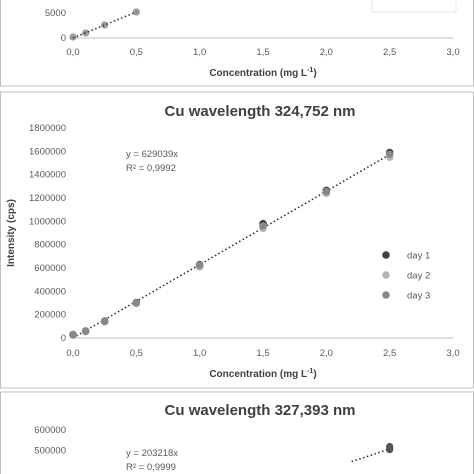 Image resolution: width=474 pixels, height=474 pixels. What do you see at coordinates (50, 245) in the screenshot?
I see `middle-y-tick-label: 800000` at bounding box center [50, 245].